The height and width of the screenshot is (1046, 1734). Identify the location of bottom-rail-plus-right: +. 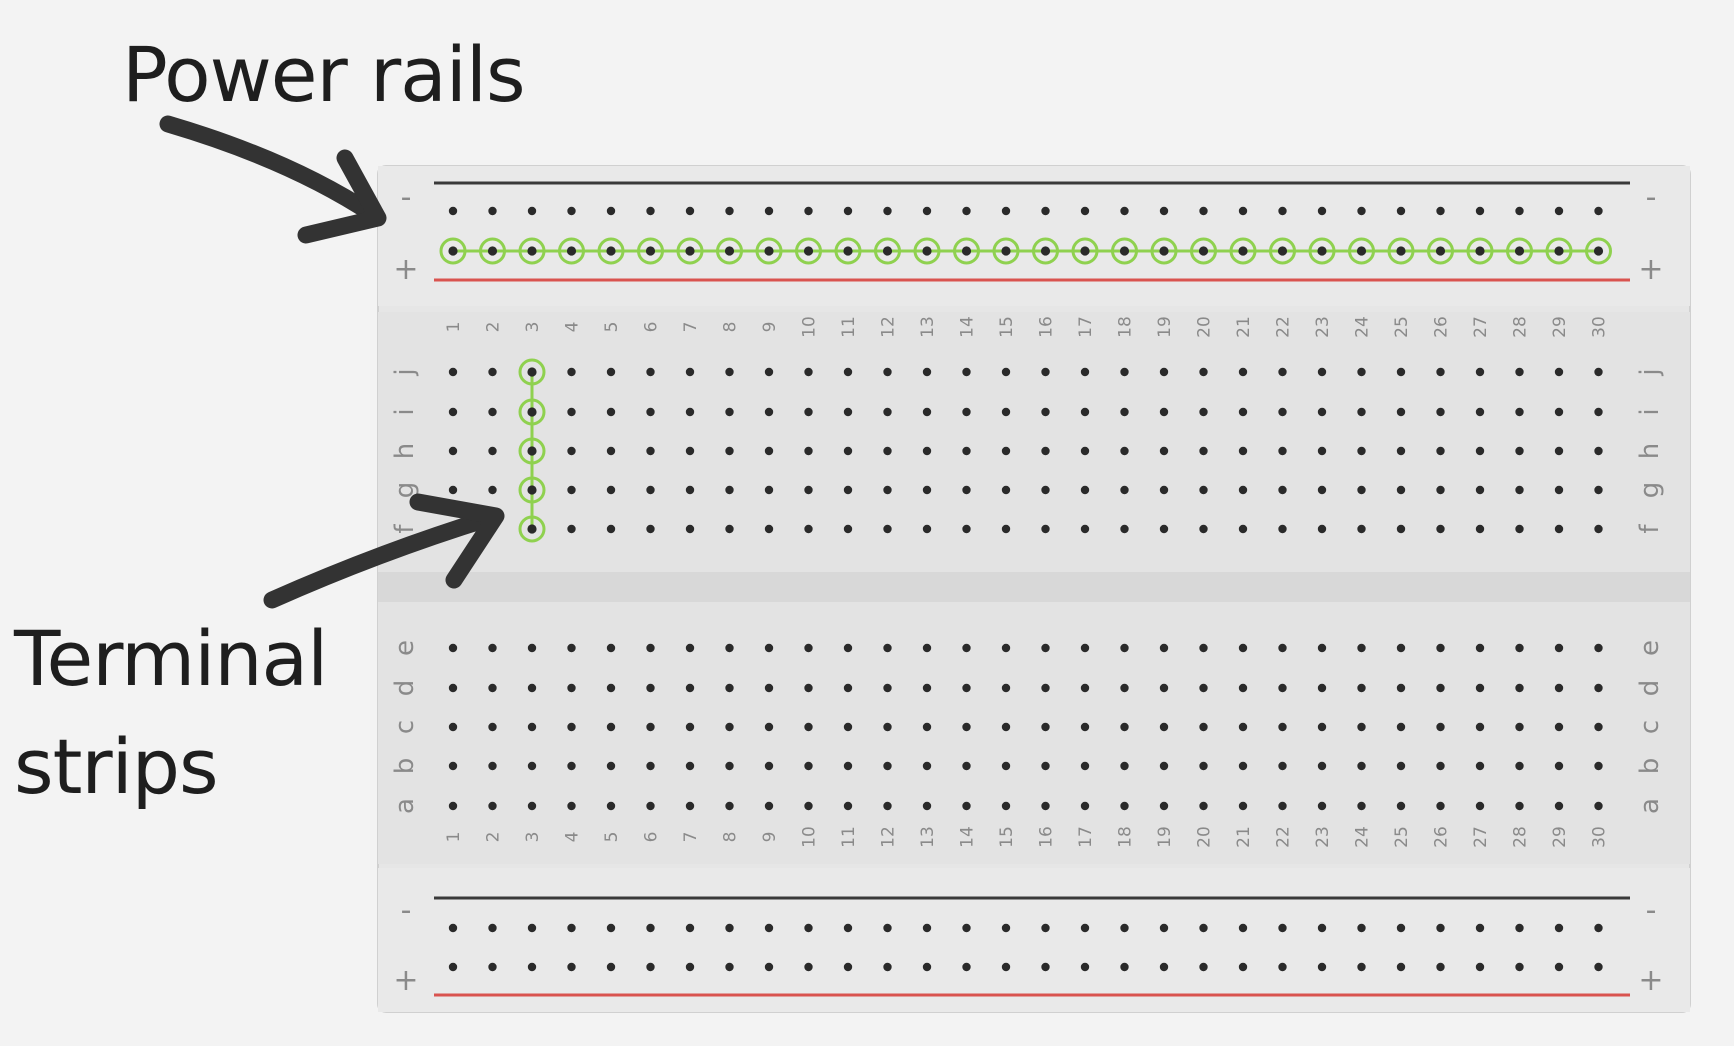
(1650, 980).